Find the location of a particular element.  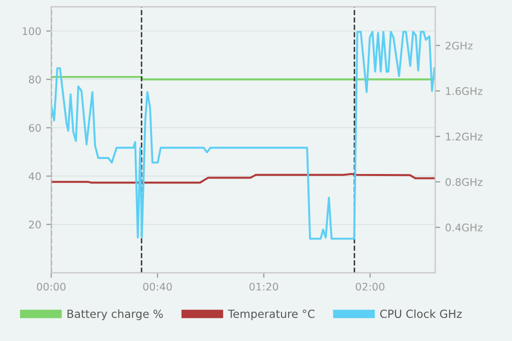

y2-tick-label: 0.4GHz is located at coordinates (464, 228).